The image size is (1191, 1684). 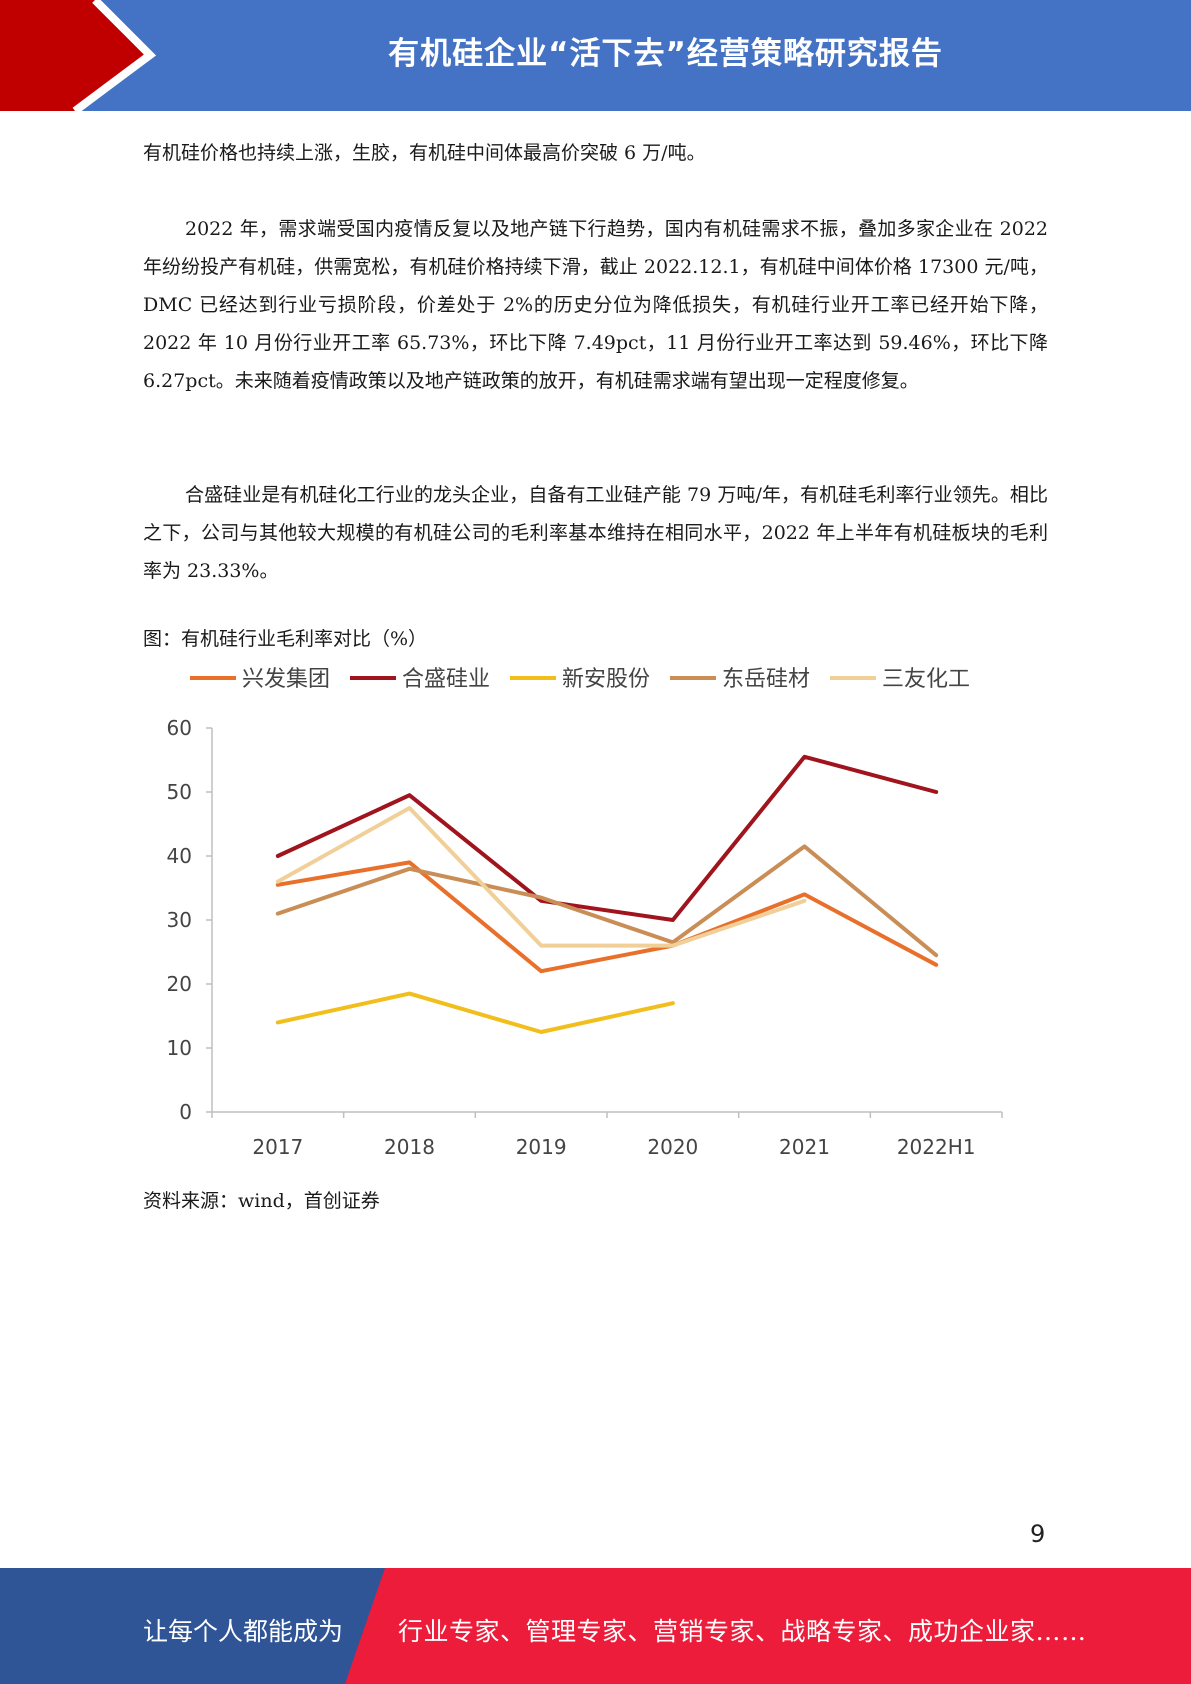 What do you see at coordinates (672, 1147) in the screenshot?
I see `x-tick-label-3: 2020` at bounding box center [672, 1147].